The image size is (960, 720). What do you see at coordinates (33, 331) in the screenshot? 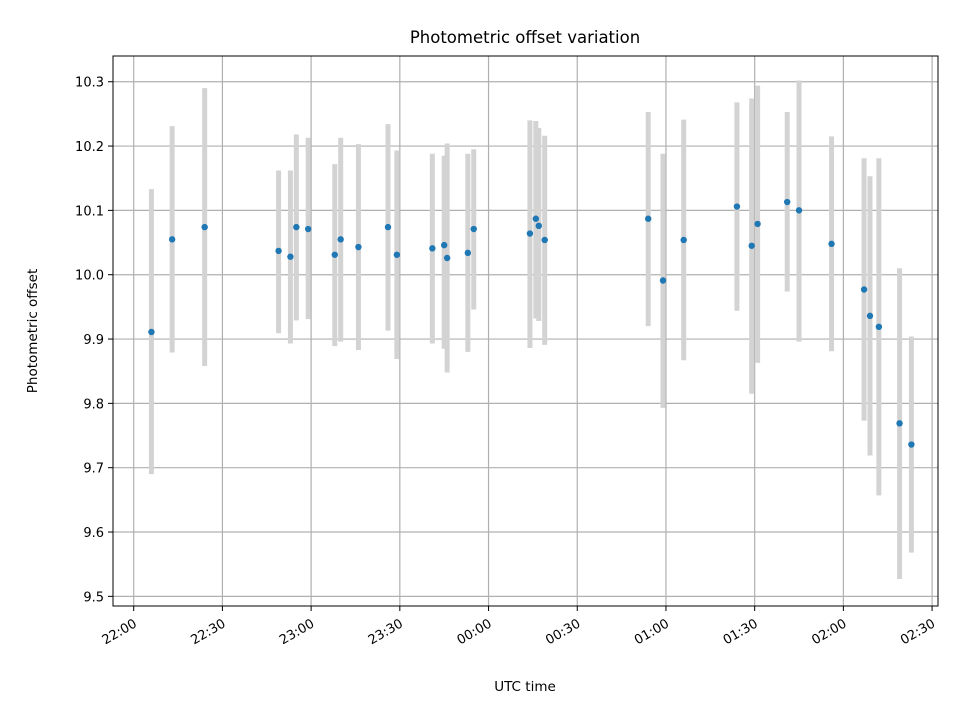
I see `y-axis-label: Photometric offset` at bounding box center [33, 331].